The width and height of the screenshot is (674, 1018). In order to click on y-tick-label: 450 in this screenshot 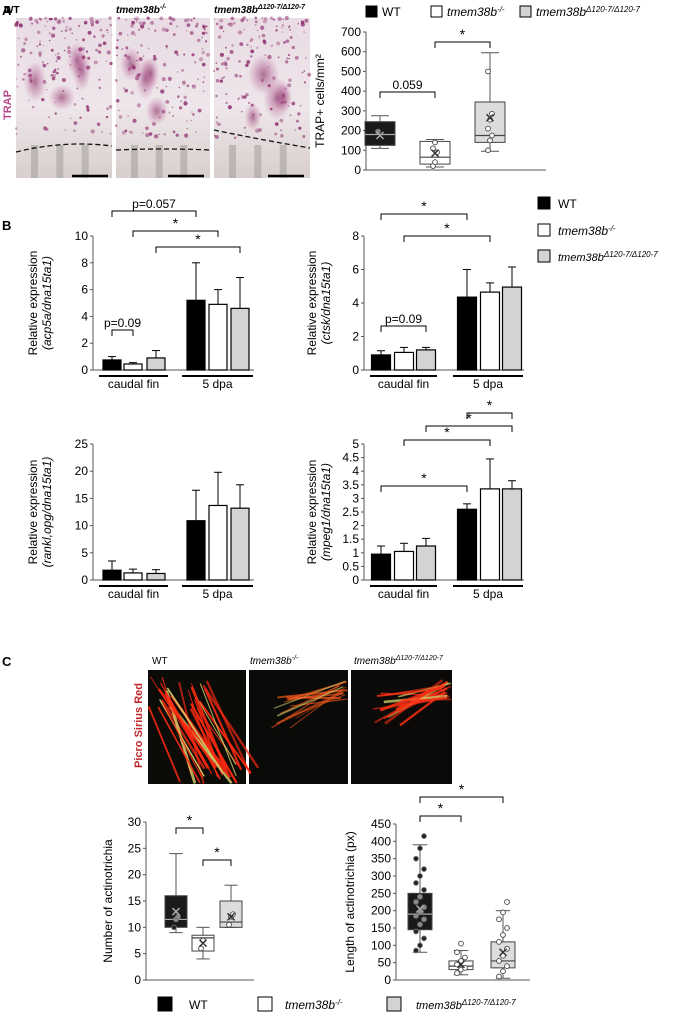, I will do `click(381, 824)`.